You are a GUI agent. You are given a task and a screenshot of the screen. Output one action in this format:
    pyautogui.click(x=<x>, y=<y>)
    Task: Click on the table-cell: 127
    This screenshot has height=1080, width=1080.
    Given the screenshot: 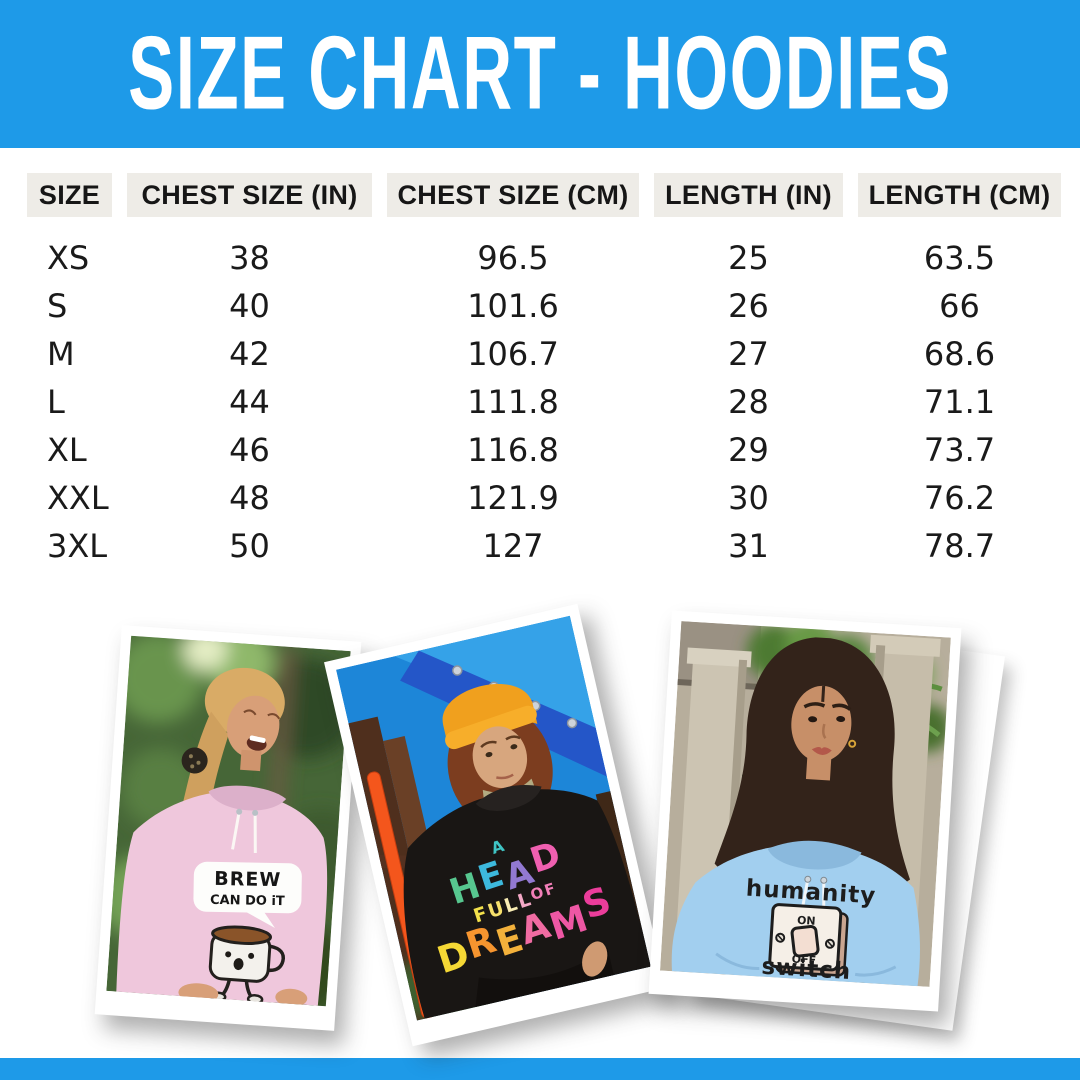 What is the action you would take?
    pyautogui.click(x=513, y=546)
    